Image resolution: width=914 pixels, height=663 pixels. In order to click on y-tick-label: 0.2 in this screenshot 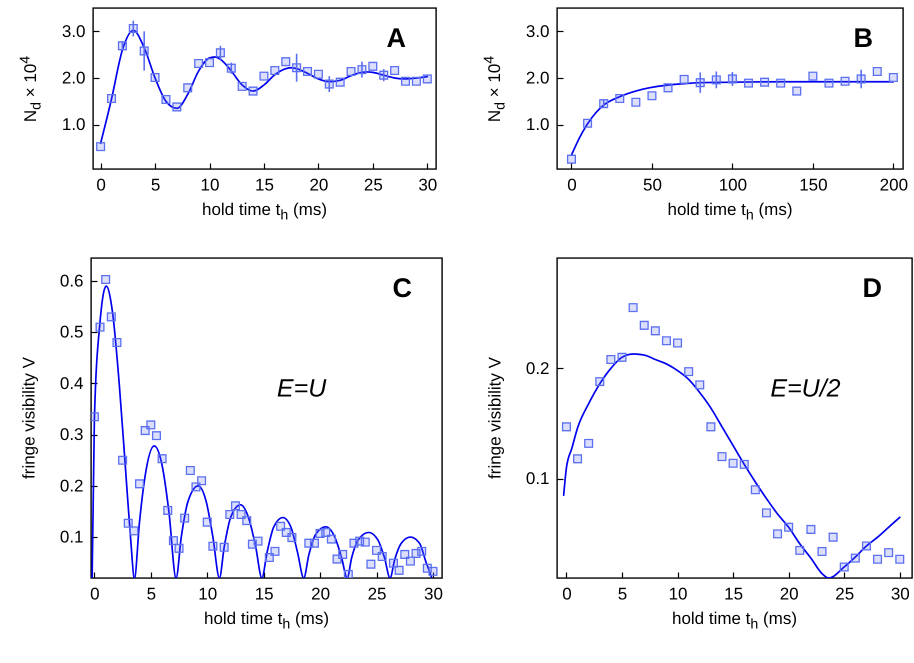, I will do `click(538, 368)`.